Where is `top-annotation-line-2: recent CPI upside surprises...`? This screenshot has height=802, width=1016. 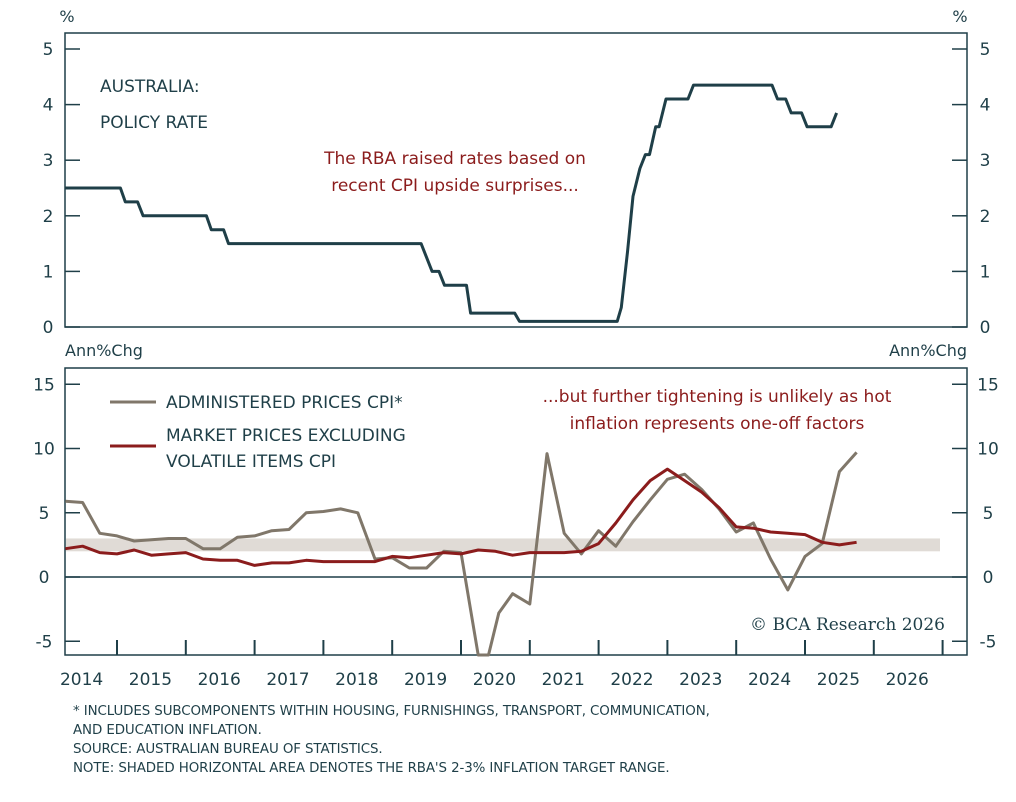 top-annotation-line-2: recent CPI upside surprises... is located at coordinates (455, 186).